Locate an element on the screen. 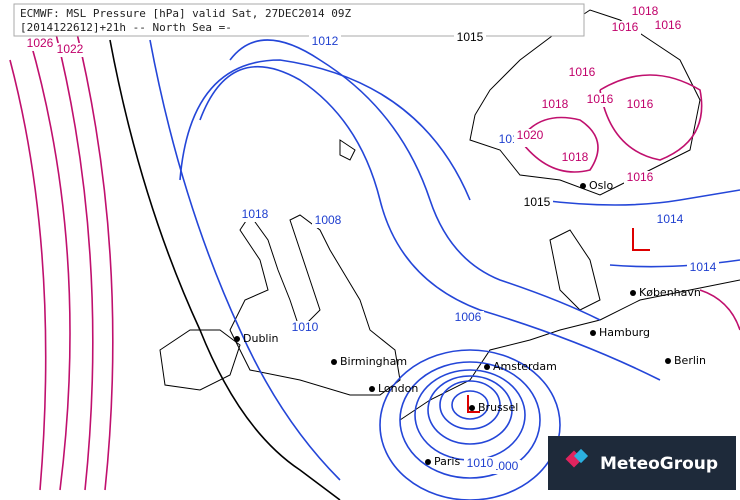 Image resolution: width=740 pixels, height=500 pixels. isobar-label: 1006 is located at coordinates (468, 317).